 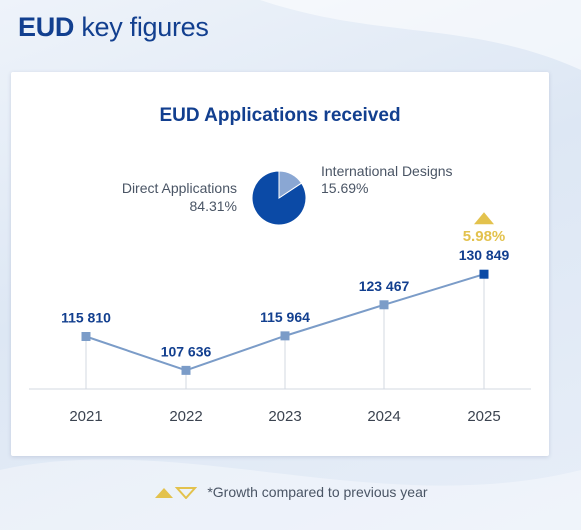 I want to click on x-tick-2024: 2024, so click(x=383, y=416).